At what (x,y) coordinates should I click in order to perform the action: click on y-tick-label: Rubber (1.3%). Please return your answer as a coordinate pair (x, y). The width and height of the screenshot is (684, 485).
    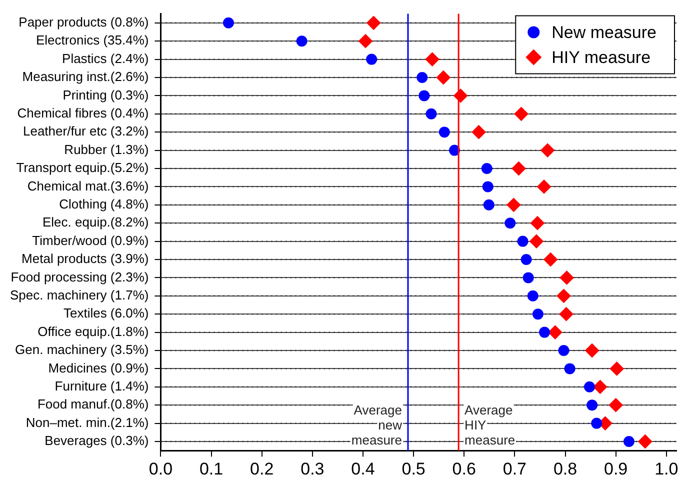
    Looking at the image, I should click on (106, 149).